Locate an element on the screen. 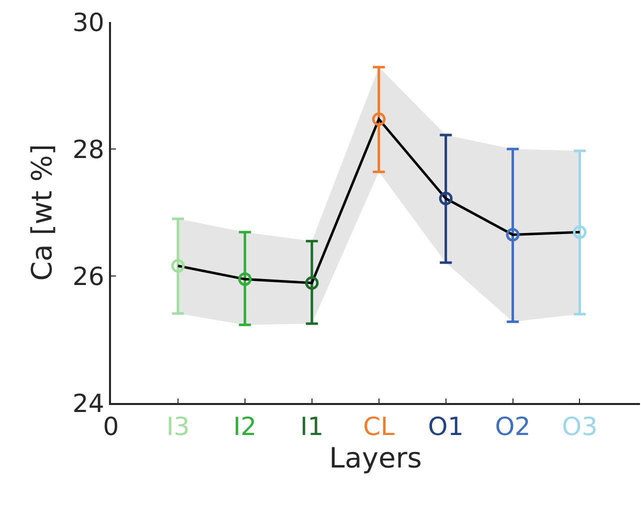 The height and width of the screenshot is (505, 641). y-tick-label: 28 is located at coordinates (88, 149).